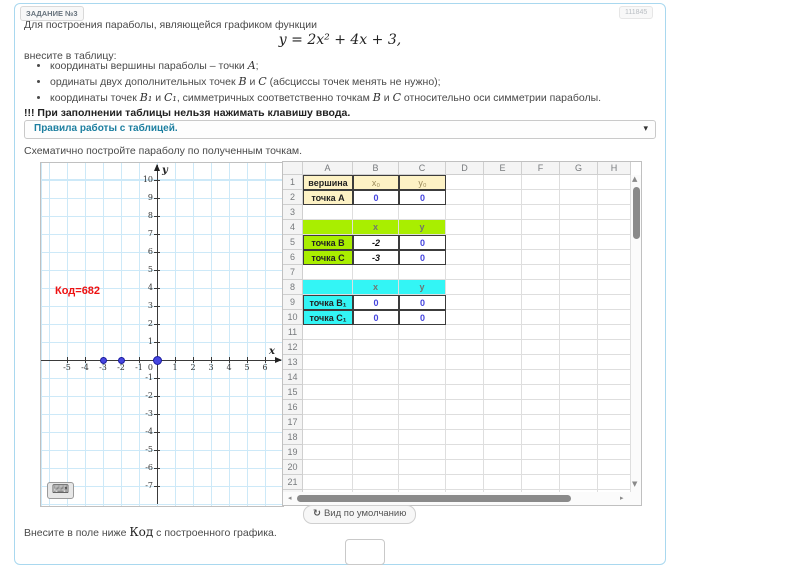 The width and height of the screenshot is (800, 565). What do you see at coordinates (541, 168) in the screenshot?
I see `column-header-F: F` at bounding box center [541, 168].